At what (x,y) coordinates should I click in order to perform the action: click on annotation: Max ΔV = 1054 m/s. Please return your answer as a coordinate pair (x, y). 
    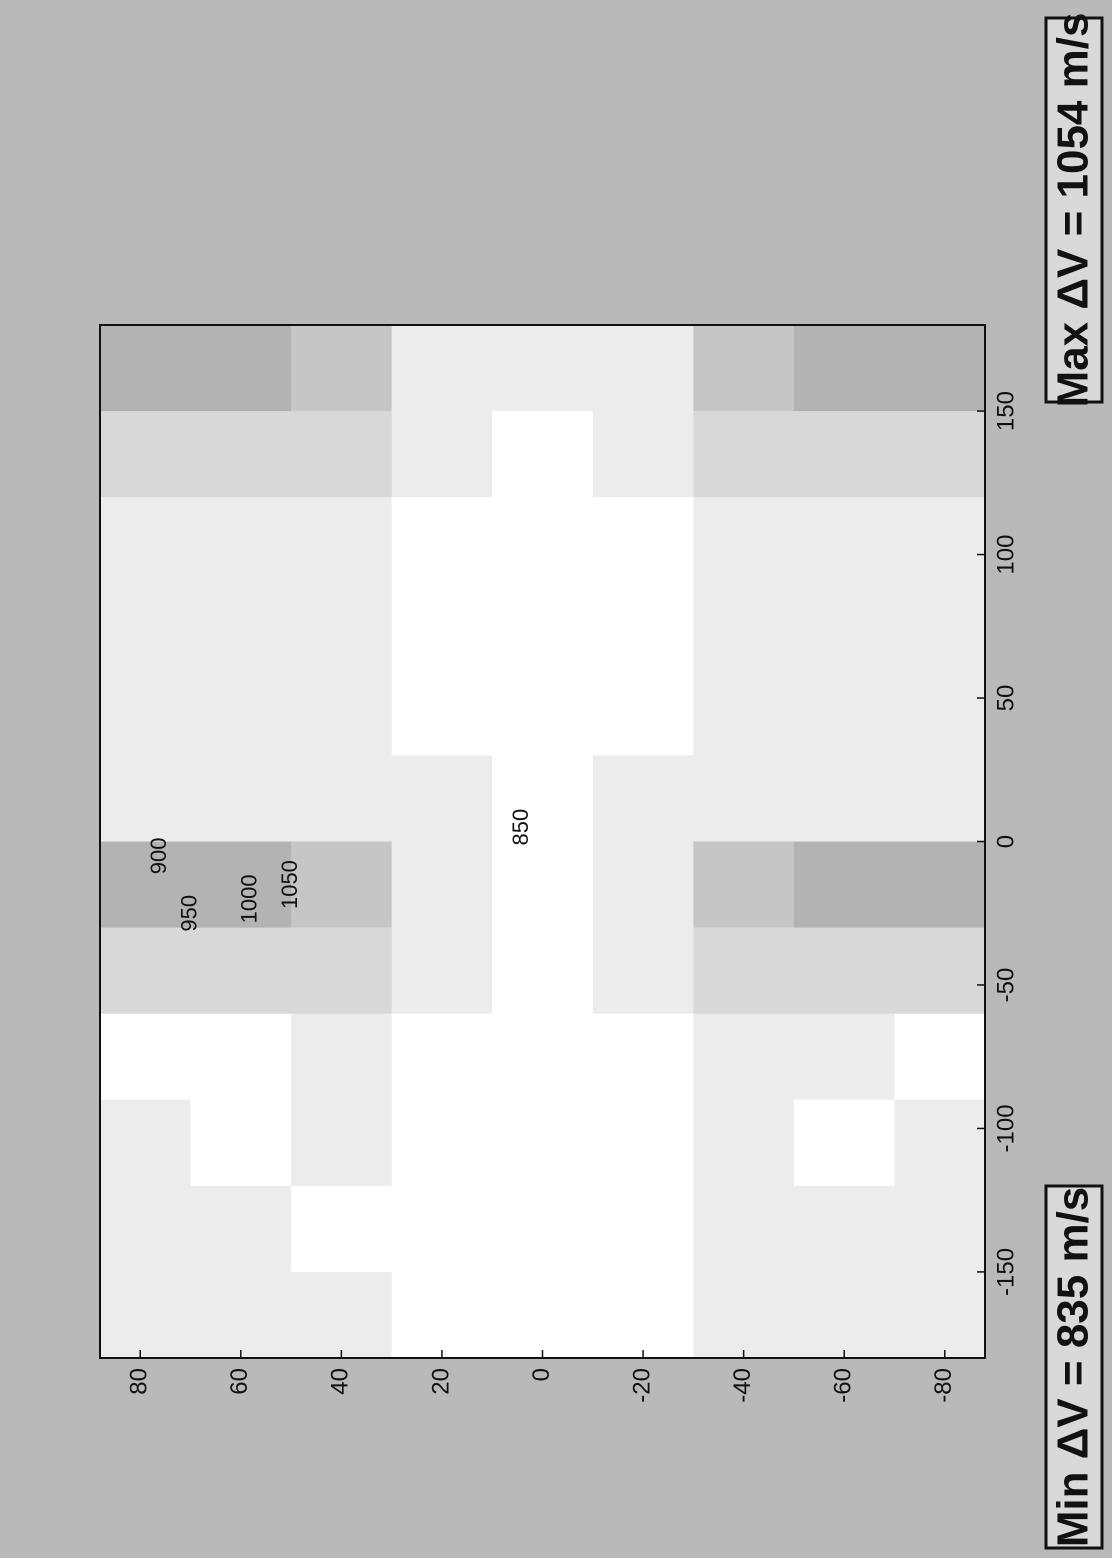
    Looking at the image, I should click on (1073, 210).